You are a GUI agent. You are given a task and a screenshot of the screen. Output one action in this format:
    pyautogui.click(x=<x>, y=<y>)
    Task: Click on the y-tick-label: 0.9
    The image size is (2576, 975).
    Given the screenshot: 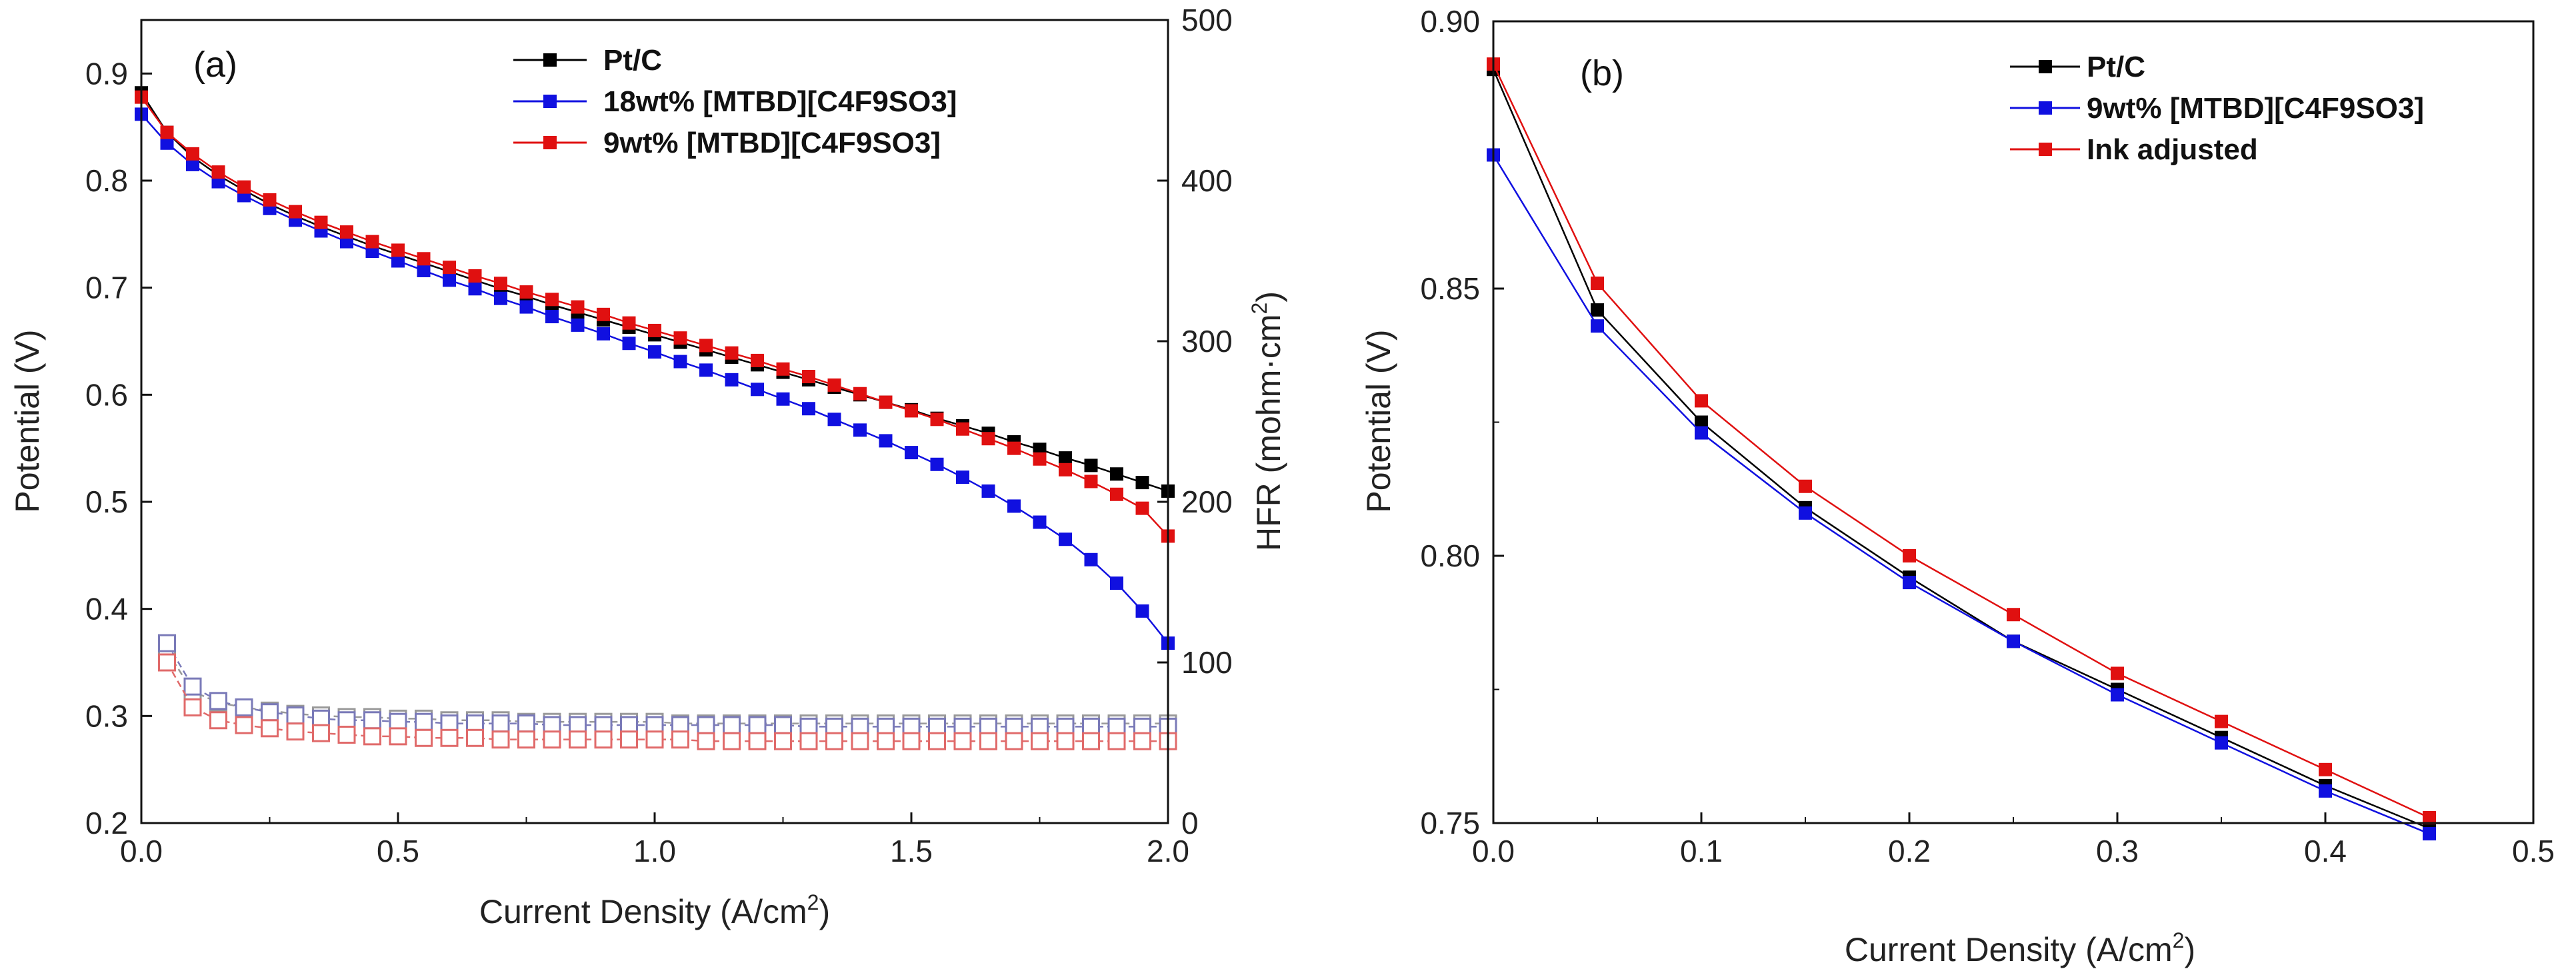 What is the action you would take?
    pyautogui.click(x=106, y=73)
    